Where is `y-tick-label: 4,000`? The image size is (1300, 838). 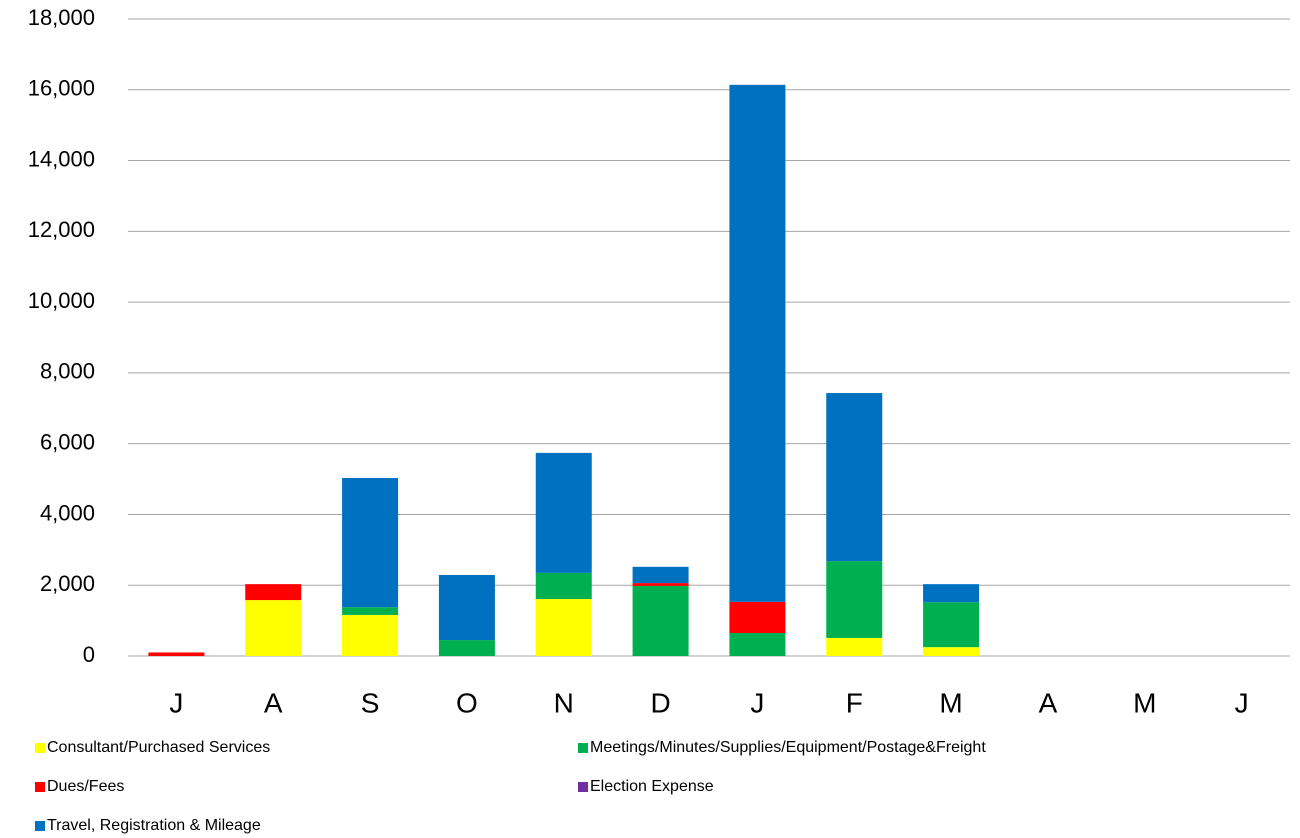 y-tick-label: 4,000 is located at coordinates (67, 512).